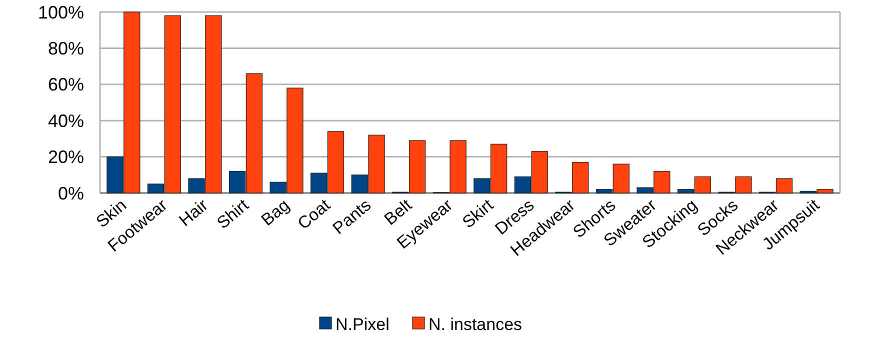 The width and height of the screenshot is (870, 340). I want to click on y-tick-label: 80%, so click(66, 48).